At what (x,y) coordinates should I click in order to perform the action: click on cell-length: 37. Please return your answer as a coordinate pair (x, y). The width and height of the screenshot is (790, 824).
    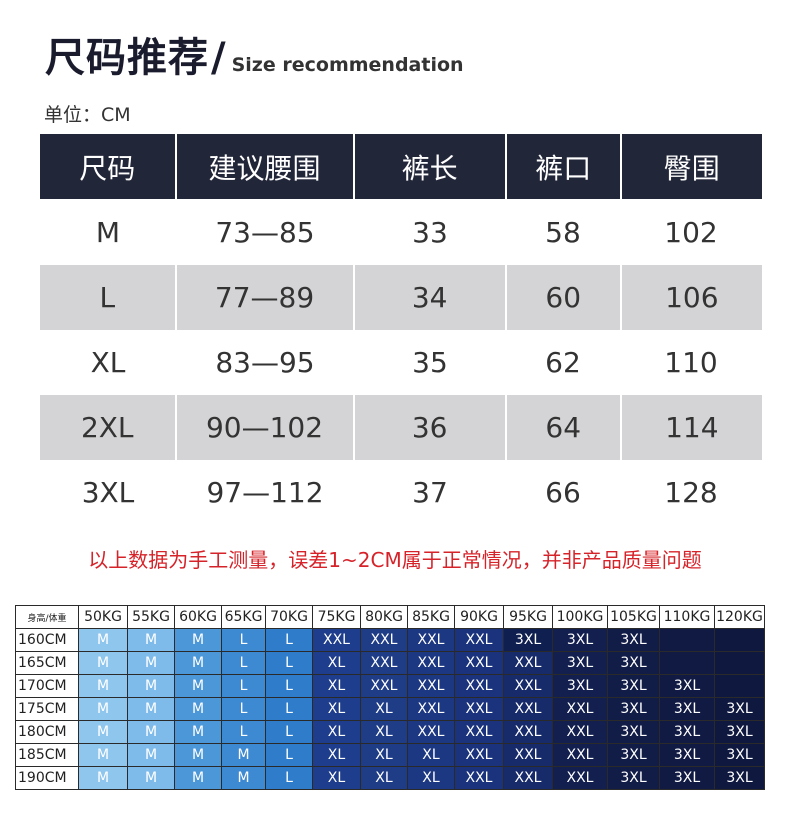
    Looking at the image, I should click on (430, 492).